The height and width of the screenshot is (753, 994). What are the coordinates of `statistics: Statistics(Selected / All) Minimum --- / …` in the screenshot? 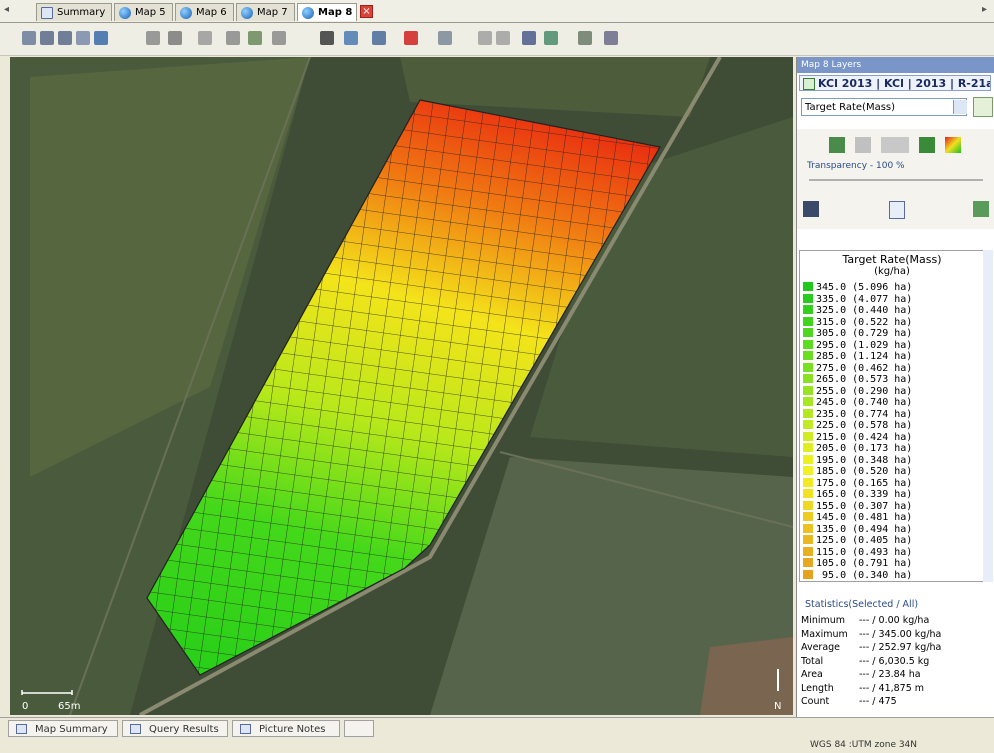 It's located at (895, 656).